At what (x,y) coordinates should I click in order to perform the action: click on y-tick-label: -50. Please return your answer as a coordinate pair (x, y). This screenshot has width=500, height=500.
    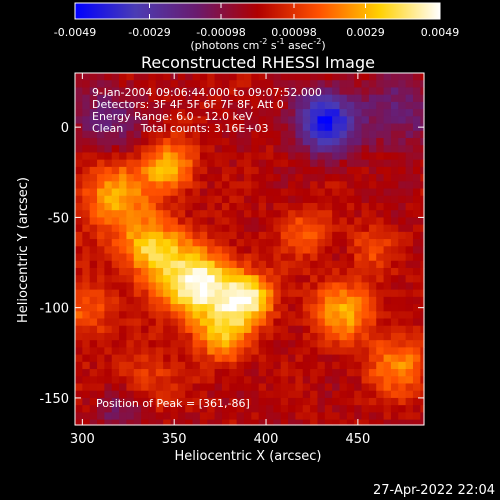
    Looking at the image, I should click on (58, 218).